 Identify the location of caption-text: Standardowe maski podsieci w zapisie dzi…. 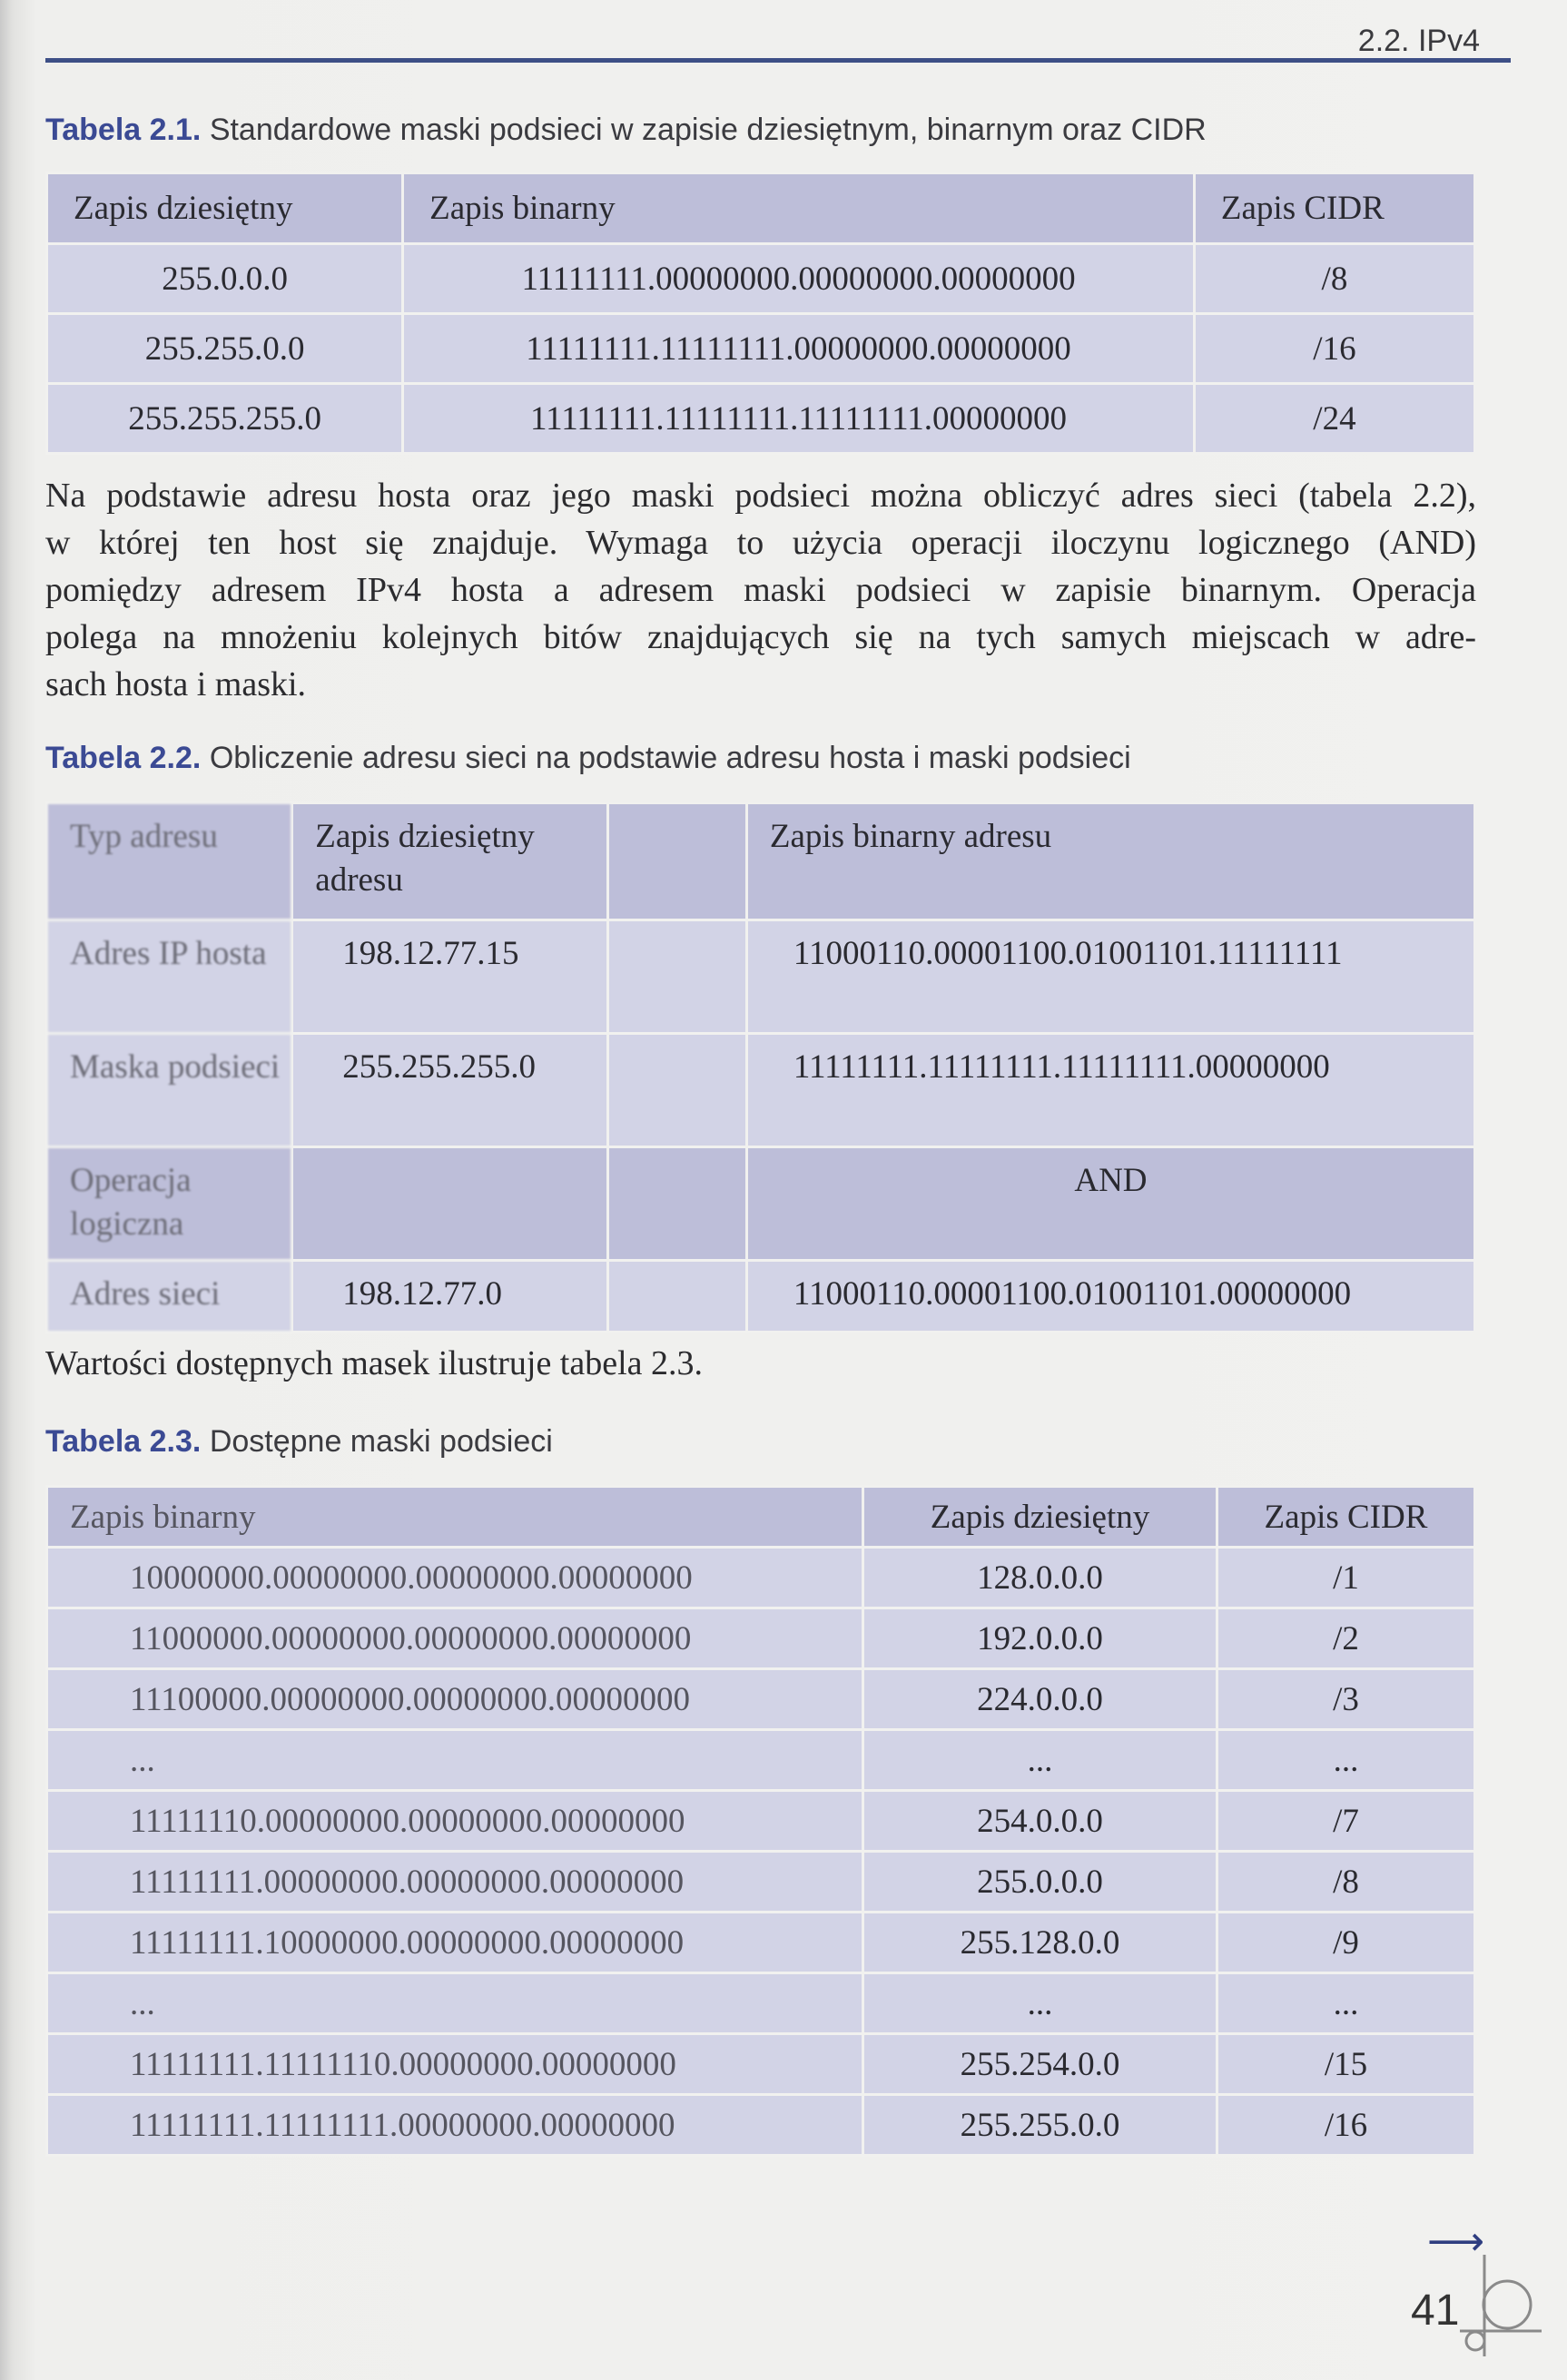
(708, 130).